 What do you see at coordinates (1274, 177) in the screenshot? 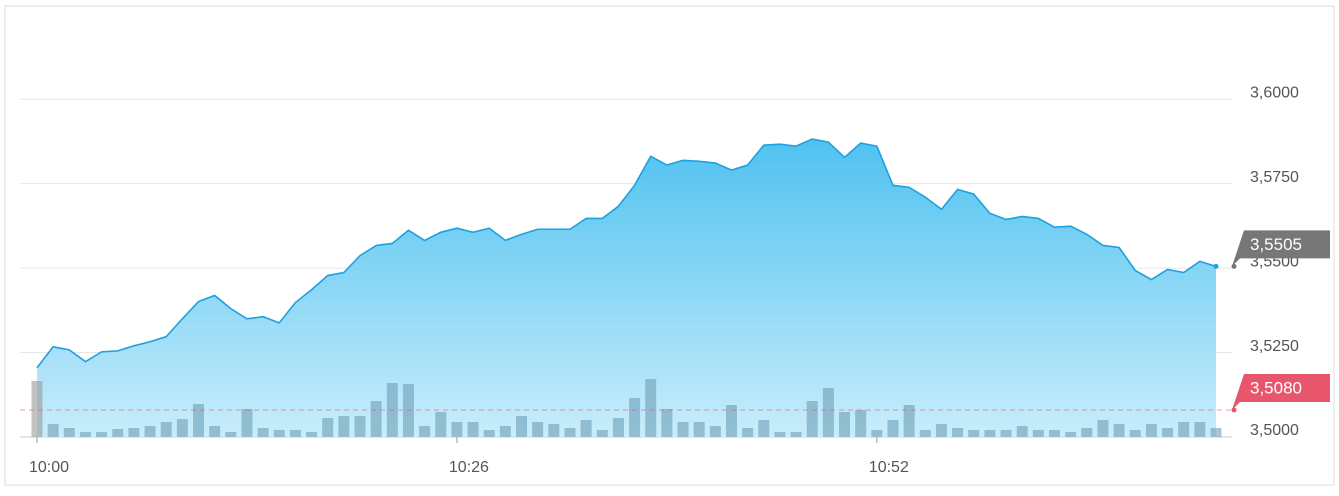
I see `y-tick-label: 3,5750` at bounding box center [1274, 177].